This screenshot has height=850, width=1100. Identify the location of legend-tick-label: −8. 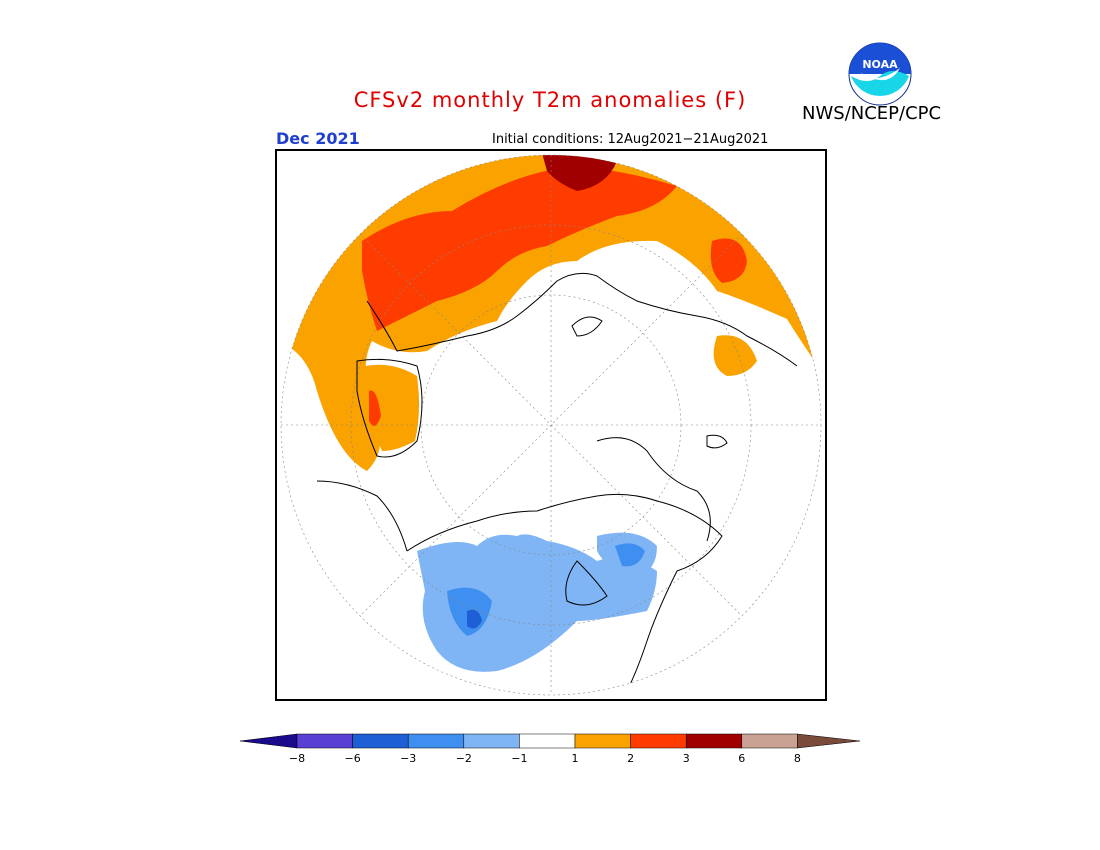
(297, 758).